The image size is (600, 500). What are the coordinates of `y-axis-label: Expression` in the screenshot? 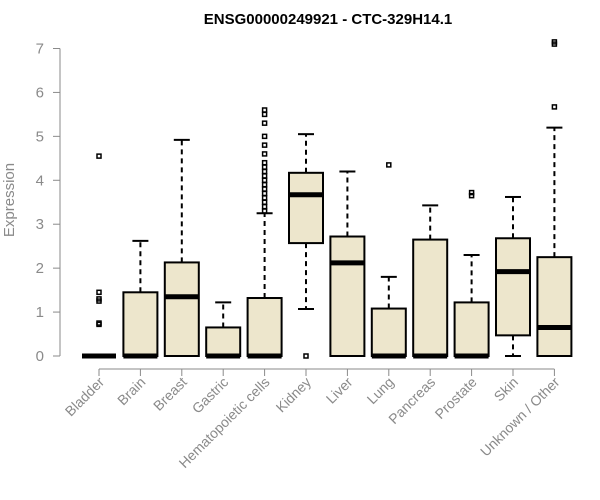 It's located at (9, 200).